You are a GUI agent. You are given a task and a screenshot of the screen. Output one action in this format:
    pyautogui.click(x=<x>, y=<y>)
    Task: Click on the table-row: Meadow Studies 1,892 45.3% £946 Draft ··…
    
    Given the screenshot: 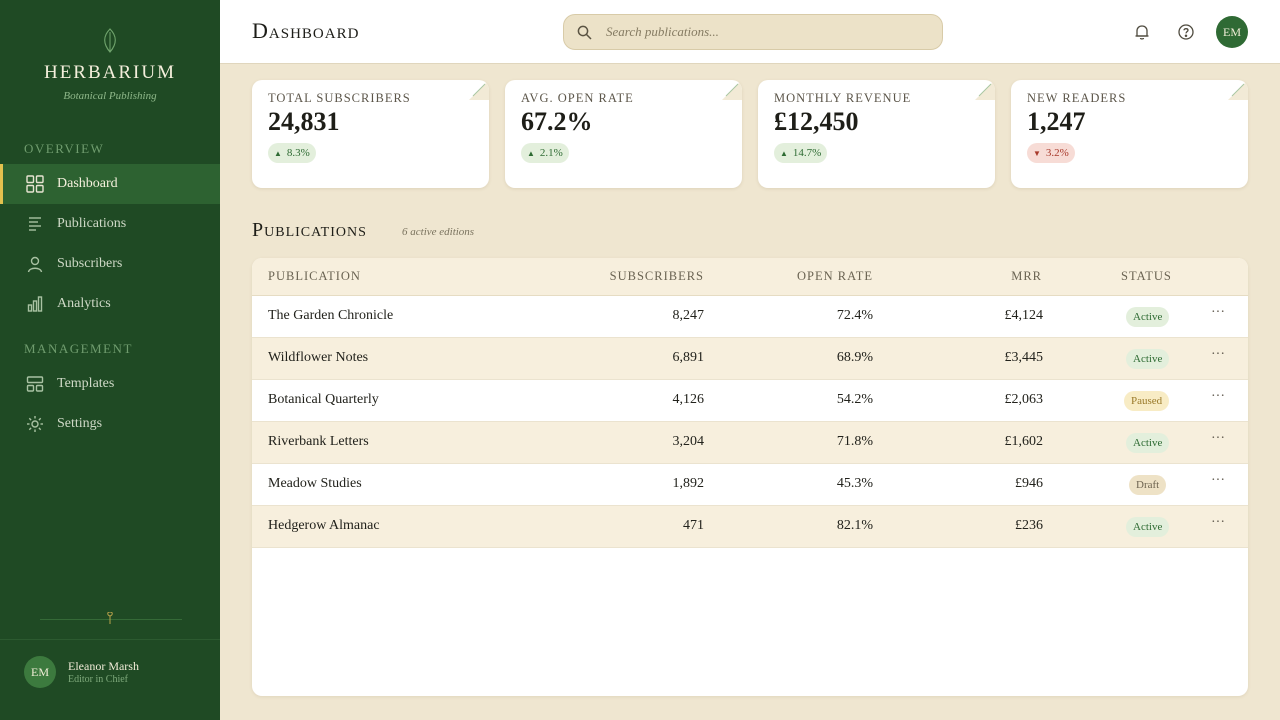 What is the action you would take?
    pyautogui.click(x=750, y=485)
    